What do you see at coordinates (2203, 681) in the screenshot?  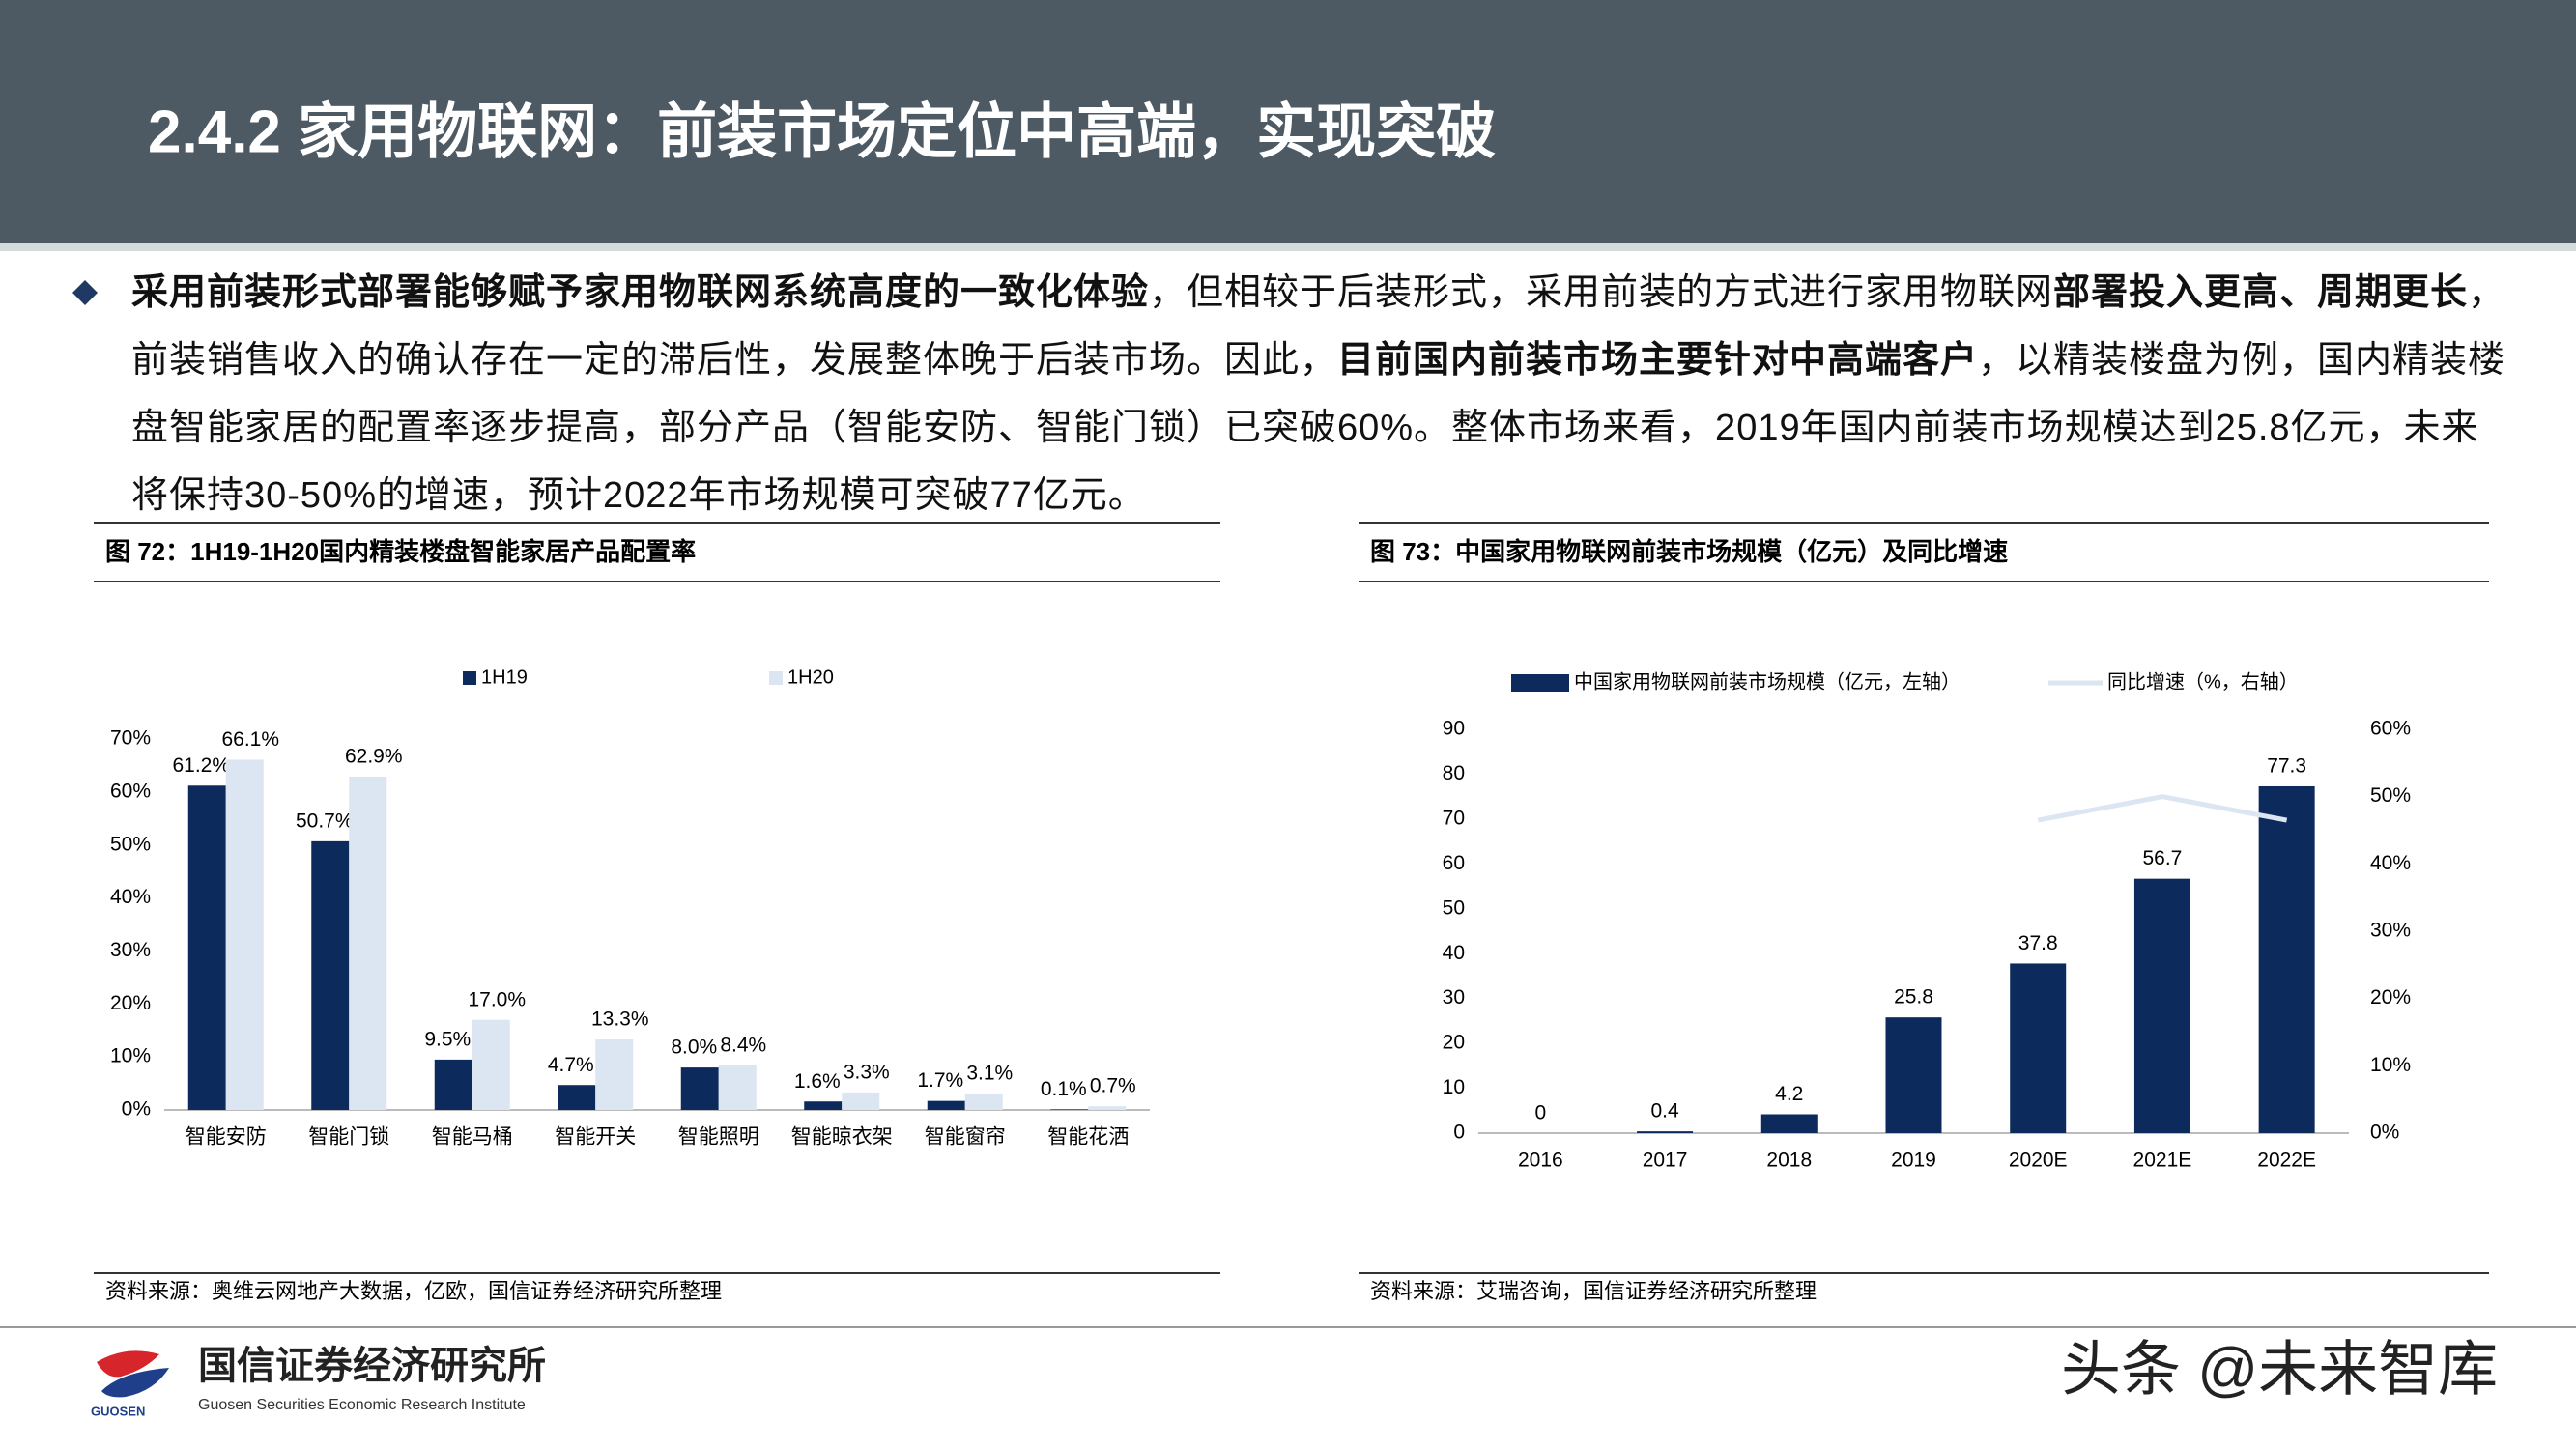 I see `legend-label: 同比增速（%，右轴）` at bounding box center [2203, 681].